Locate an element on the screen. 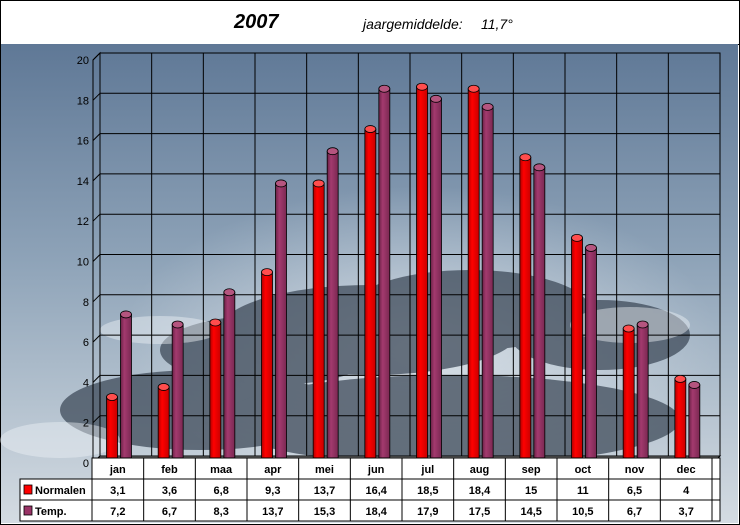 The image size is (740, 525). x-tick-label: jan is located at coordinates (117, 470).